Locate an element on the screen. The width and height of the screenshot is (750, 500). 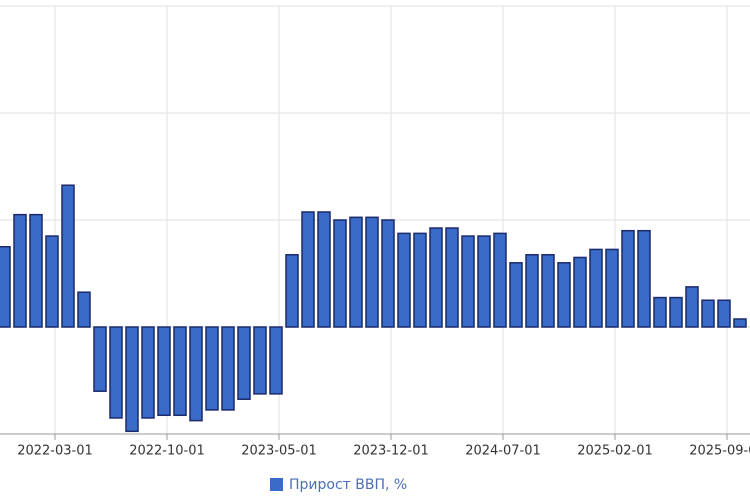
legend-swatch is located at coordinates (276, 484).